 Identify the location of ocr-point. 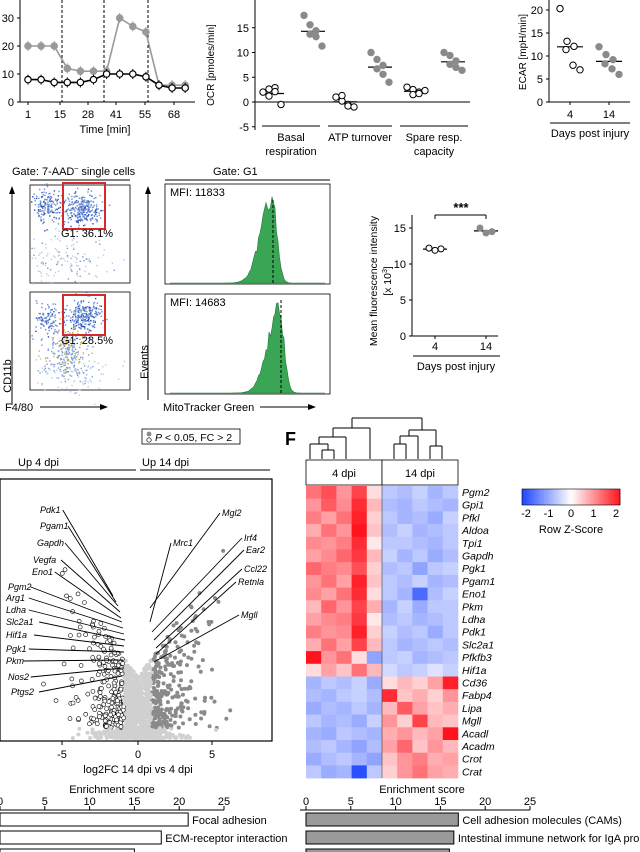
(419, 93).